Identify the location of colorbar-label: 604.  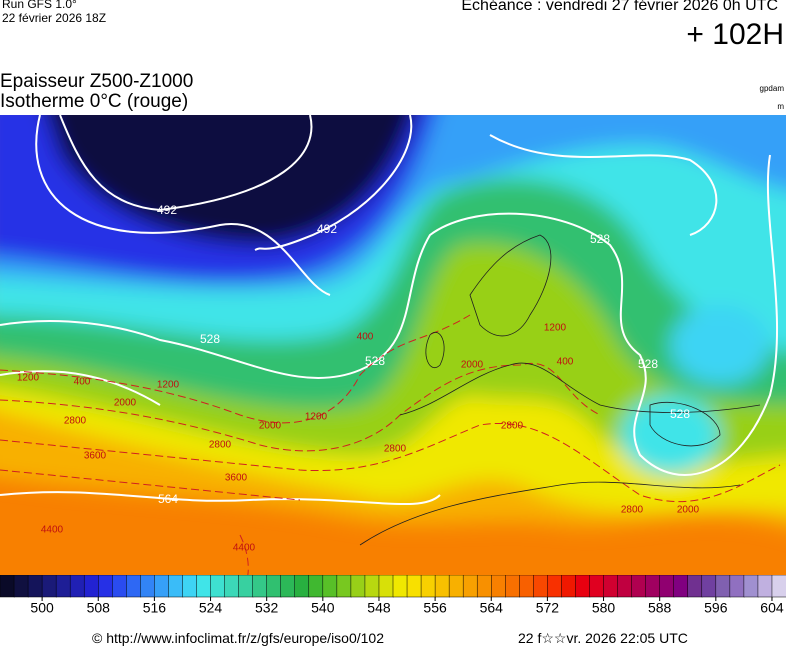
(772, 608).